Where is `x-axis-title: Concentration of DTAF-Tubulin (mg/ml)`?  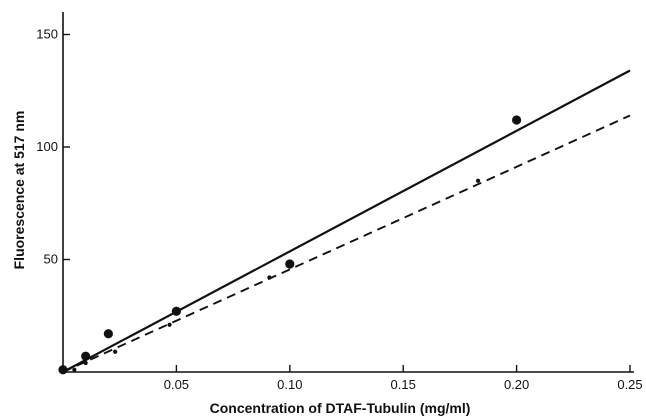
x-axis-title: Concentration of DTAF-Tubulin (mg/ml) is located at coordinates (340, 408).